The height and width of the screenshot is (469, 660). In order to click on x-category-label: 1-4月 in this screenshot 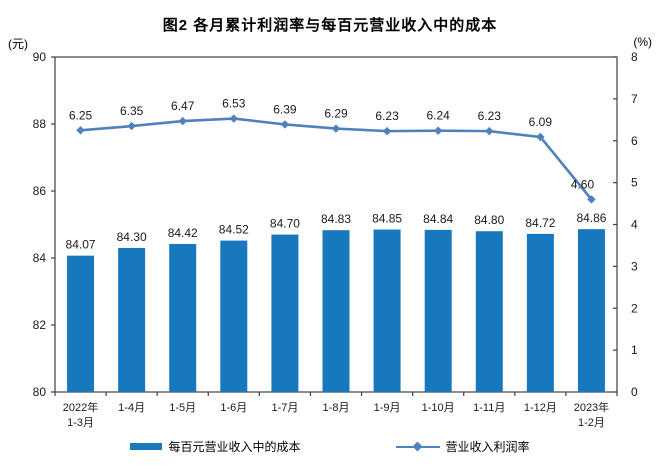, I will do `click(131, 408)`.